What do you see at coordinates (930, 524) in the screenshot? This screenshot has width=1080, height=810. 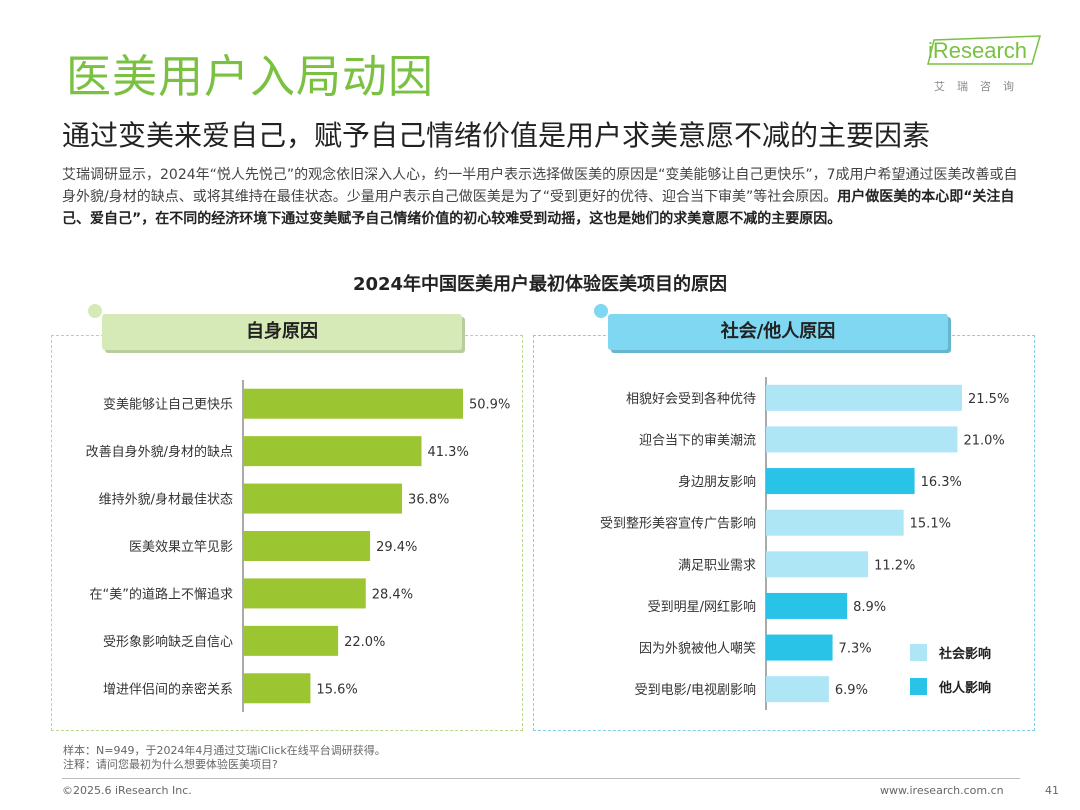 I see `value-label: 15.1%` at bounding box center [930, 524].